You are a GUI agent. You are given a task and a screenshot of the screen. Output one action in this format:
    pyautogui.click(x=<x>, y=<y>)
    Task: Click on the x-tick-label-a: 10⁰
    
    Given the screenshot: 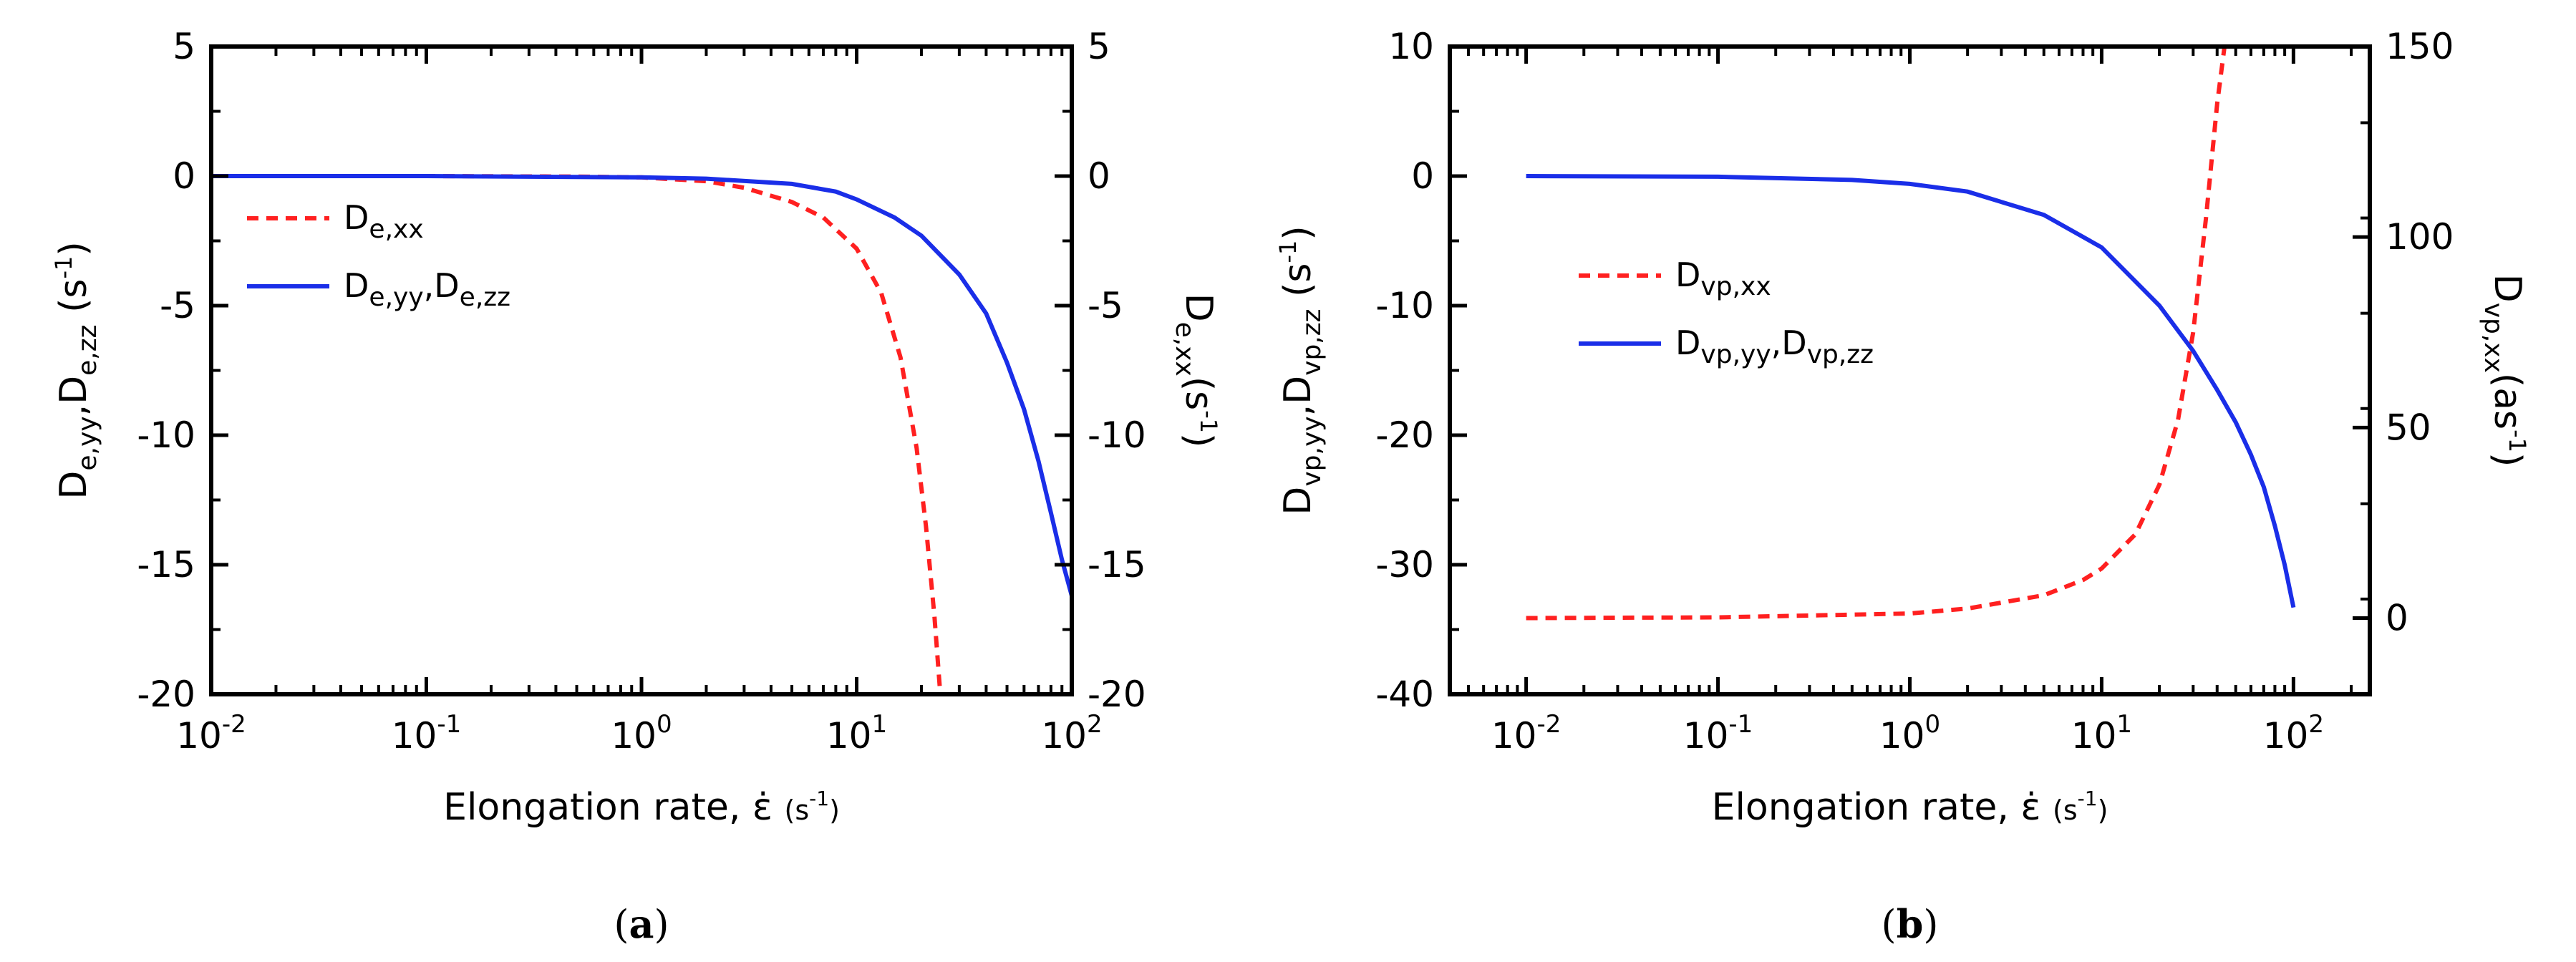 What is the action you would take?
    pyautogui.click(x=642, y=733)
    